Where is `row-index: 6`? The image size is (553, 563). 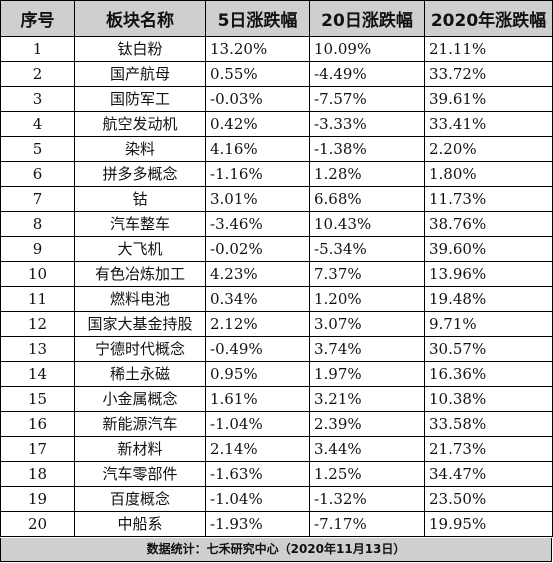 row-index: 6 is located at coordinates (37, 174).